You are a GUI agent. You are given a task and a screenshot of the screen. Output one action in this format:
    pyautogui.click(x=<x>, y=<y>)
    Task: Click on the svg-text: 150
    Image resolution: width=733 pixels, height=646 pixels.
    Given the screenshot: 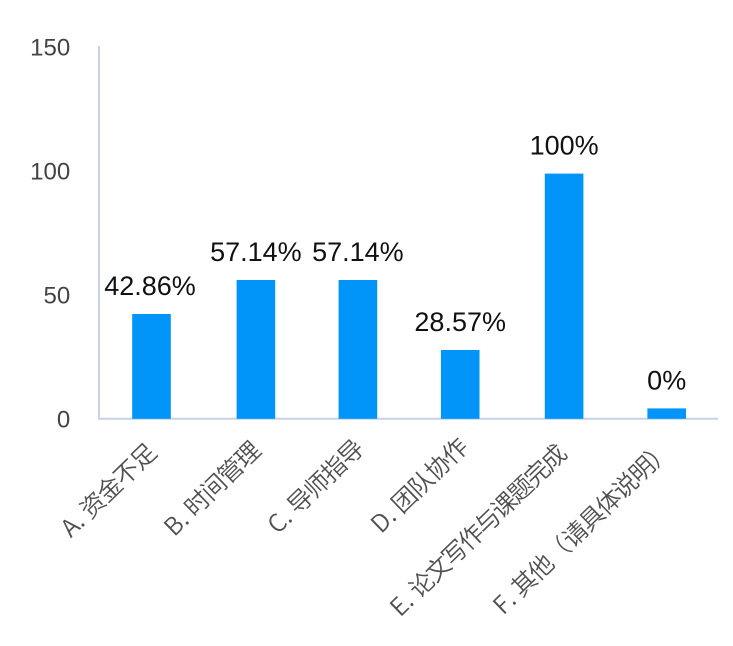 What is the action you would take?
    pyautogui.click(x=50, y=47)
    